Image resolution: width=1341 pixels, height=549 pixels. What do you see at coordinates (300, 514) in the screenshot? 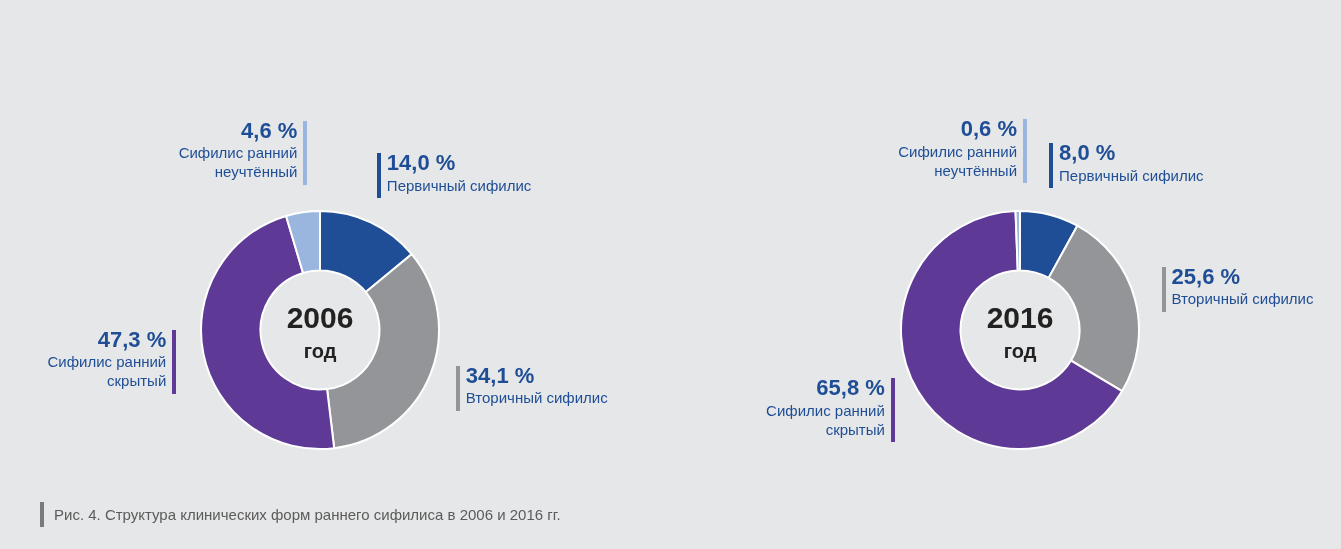
I see `text: Рис. 4. Структура клинических форм раннего сифилиса в 2006 и 2016 гг.` at bounding box center [300, 514].